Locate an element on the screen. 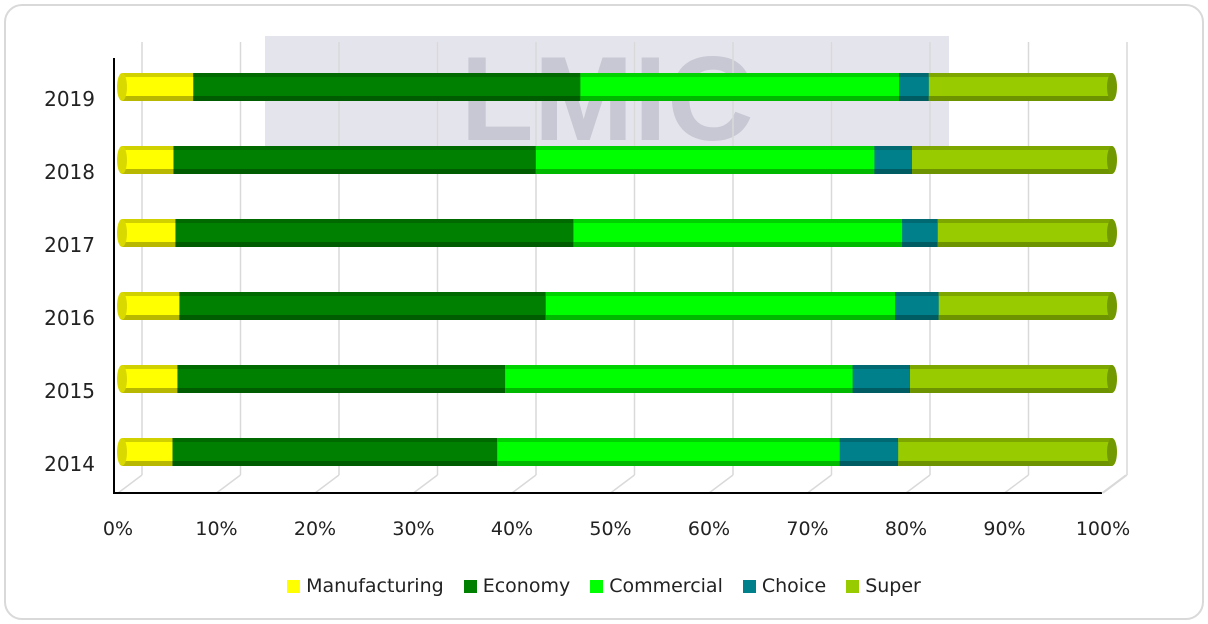 The width and height of the screenshot is (1208, 624). x-tick-label: 0% is located at coordinates (118, 529).